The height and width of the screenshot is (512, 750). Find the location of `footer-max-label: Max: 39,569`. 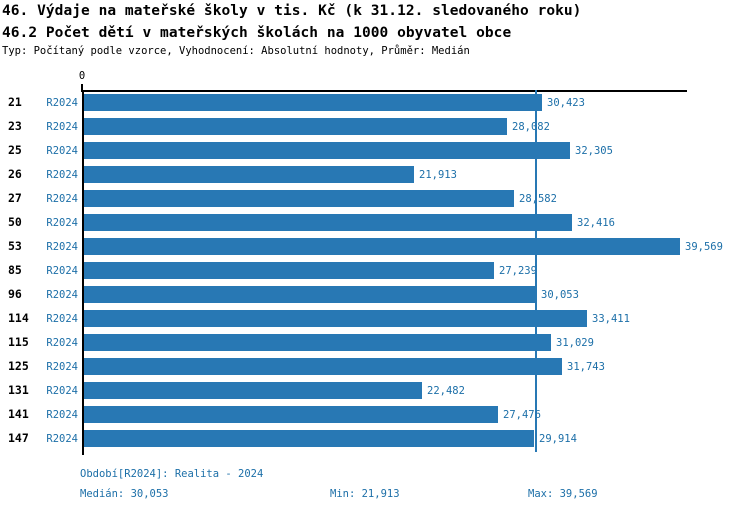

footer-max-label: Max: 39,569 is located at coordinates (563, 494).